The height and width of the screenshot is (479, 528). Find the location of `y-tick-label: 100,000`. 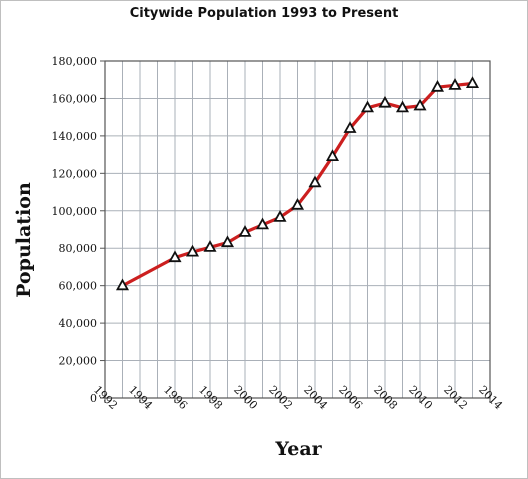

y-tick-label: 100,000 is located at coordinates (75, 211).